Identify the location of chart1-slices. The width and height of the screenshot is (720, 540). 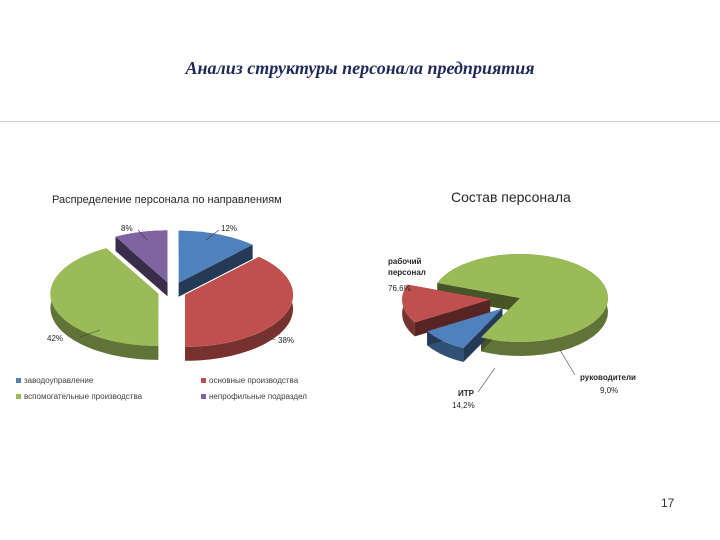
(171, 295).